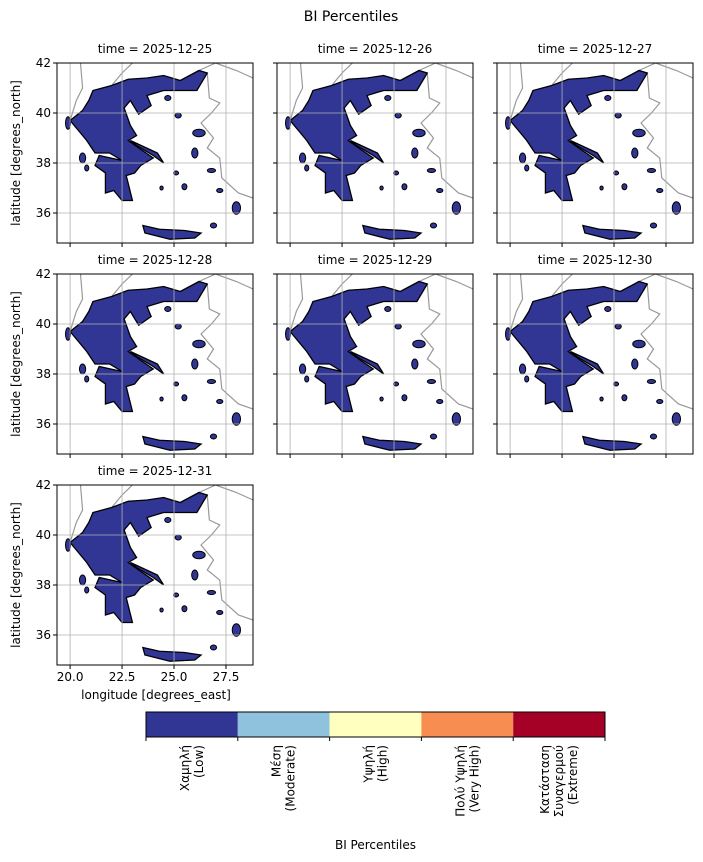 The height and width of the screenshot is (862, 703). I want to click on colorbar-label: Χαμηλή, so click(185, 768).